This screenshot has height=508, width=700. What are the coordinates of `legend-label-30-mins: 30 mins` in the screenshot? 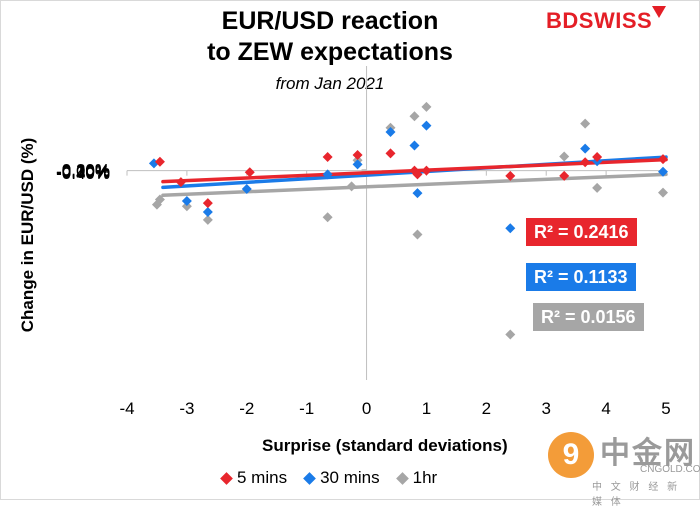 It's located at (350, 477).